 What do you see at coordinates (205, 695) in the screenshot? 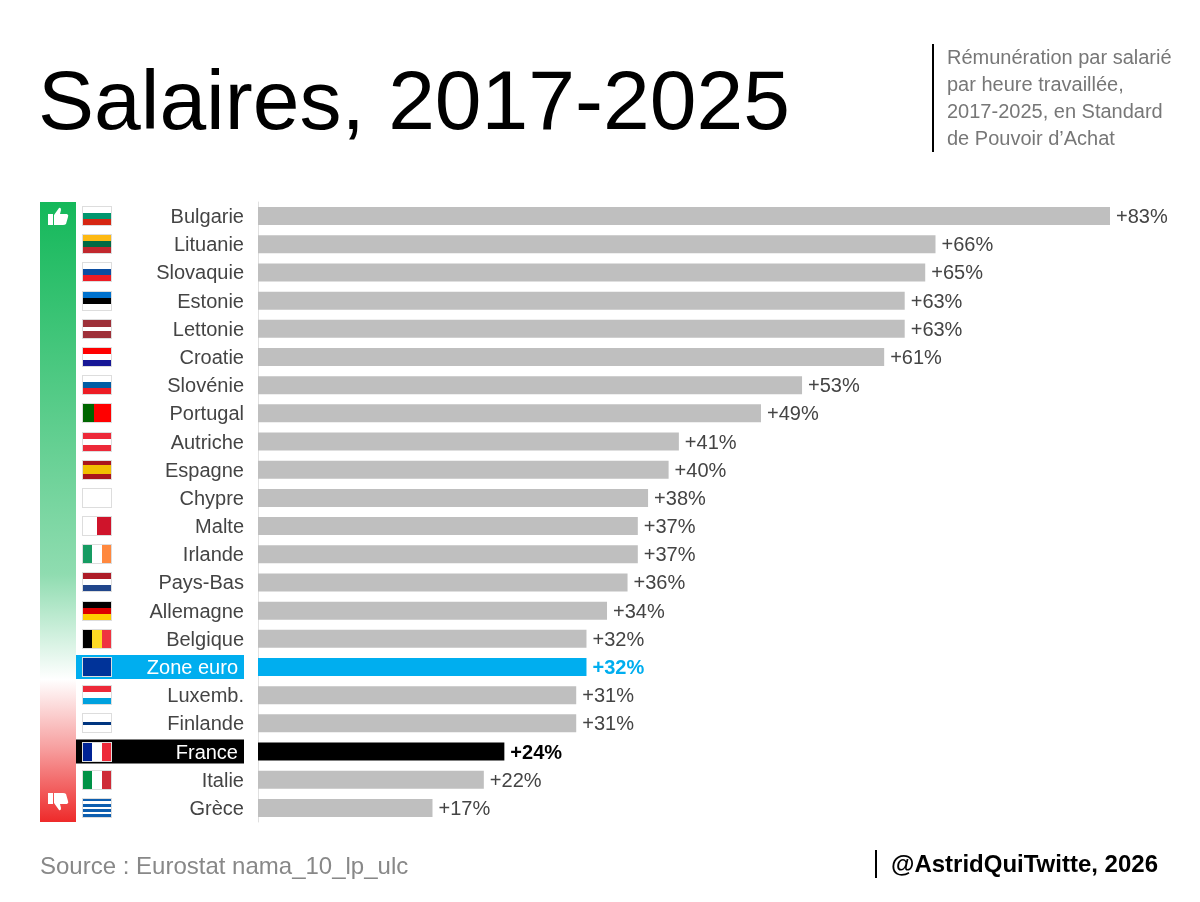
I see `y-tick-label: Luxemb.` at bounding box center [205, 695].